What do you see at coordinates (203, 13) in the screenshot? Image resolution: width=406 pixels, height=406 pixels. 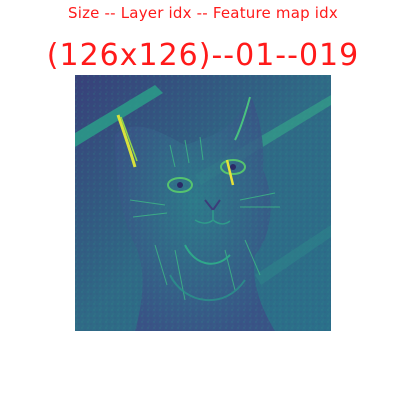 I see `caption-label: Size -- Layer idx -- Feature map idx` at bounding box center [203, 13].